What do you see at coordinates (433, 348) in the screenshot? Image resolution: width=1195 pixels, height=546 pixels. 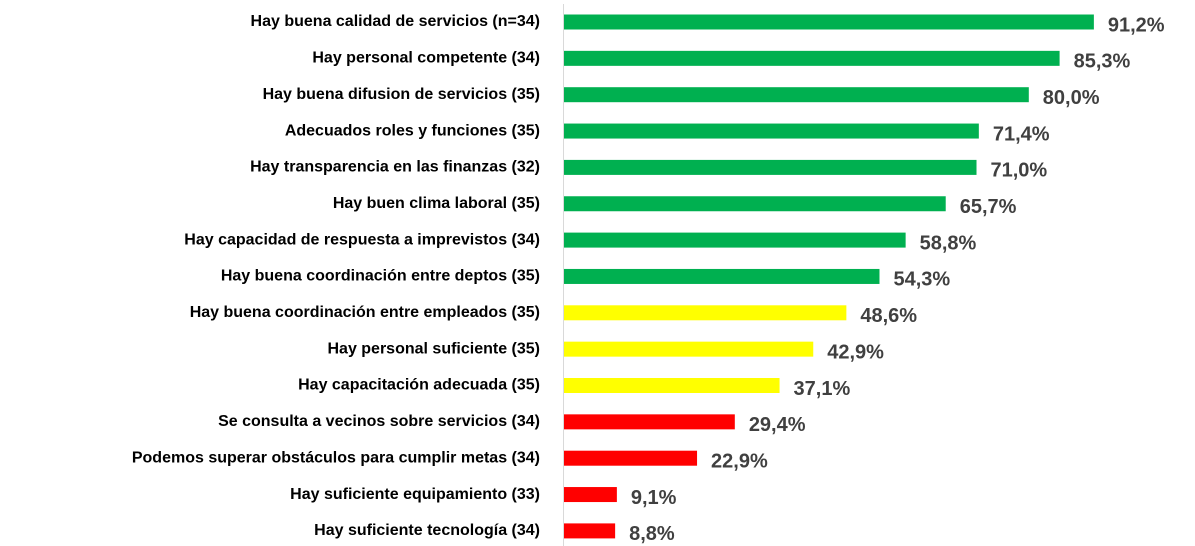 I see `category-label: Hay personal suficiente (35)` at bounding box center [433, 348].